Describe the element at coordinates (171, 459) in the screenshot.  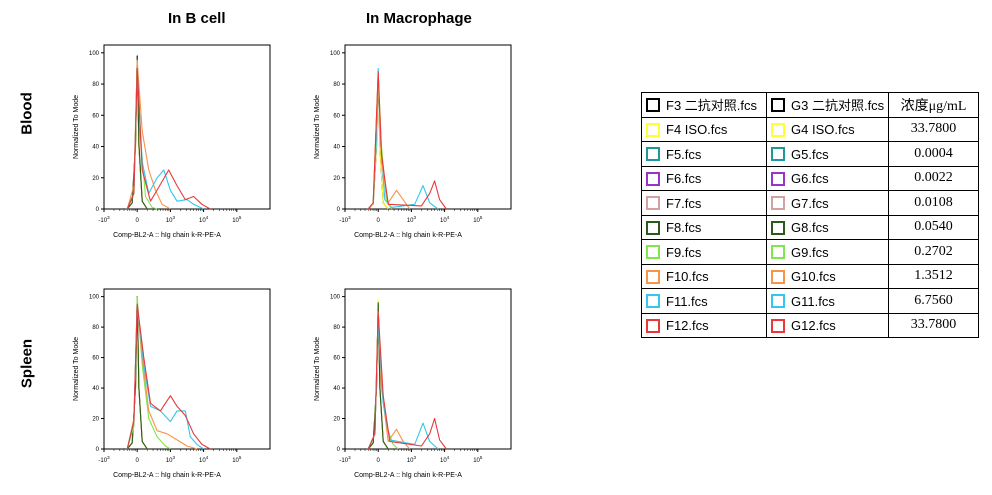
I see `x-tick-label: 10³` at that location.